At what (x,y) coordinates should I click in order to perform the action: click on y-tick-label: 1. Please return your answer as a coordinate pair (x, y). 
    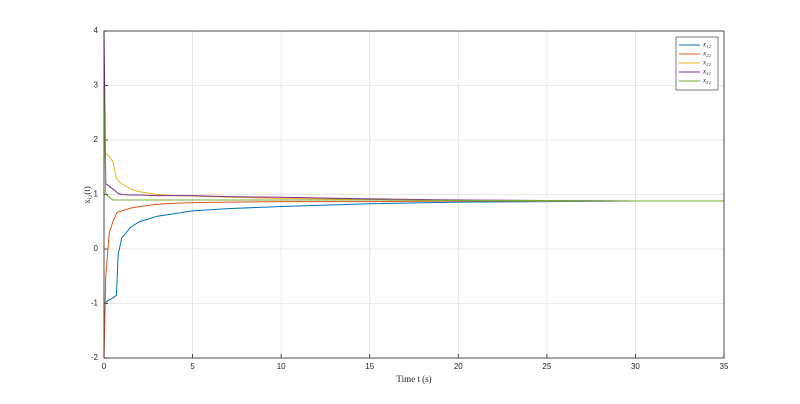
    Looking at the image, I should click on (96, 194).